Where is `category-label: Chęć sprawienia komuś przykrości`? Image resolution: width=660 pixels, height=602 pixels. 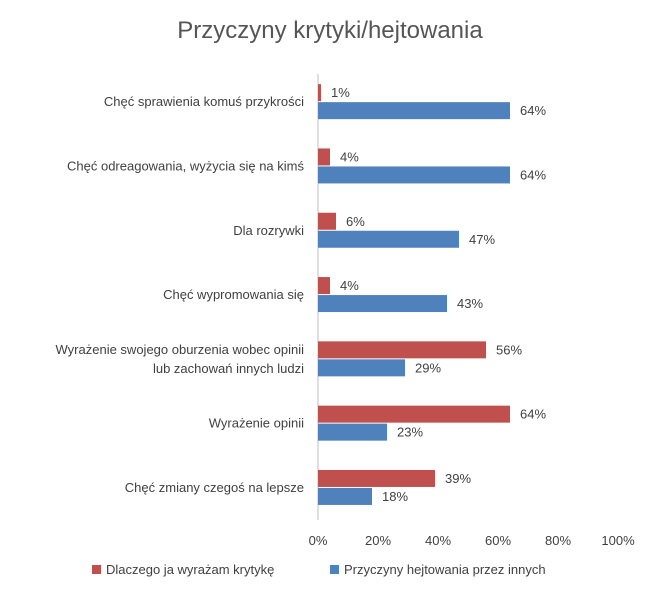
category-label: Chęć sprawienia komuś przykrości is located at coordinates (204, 101).